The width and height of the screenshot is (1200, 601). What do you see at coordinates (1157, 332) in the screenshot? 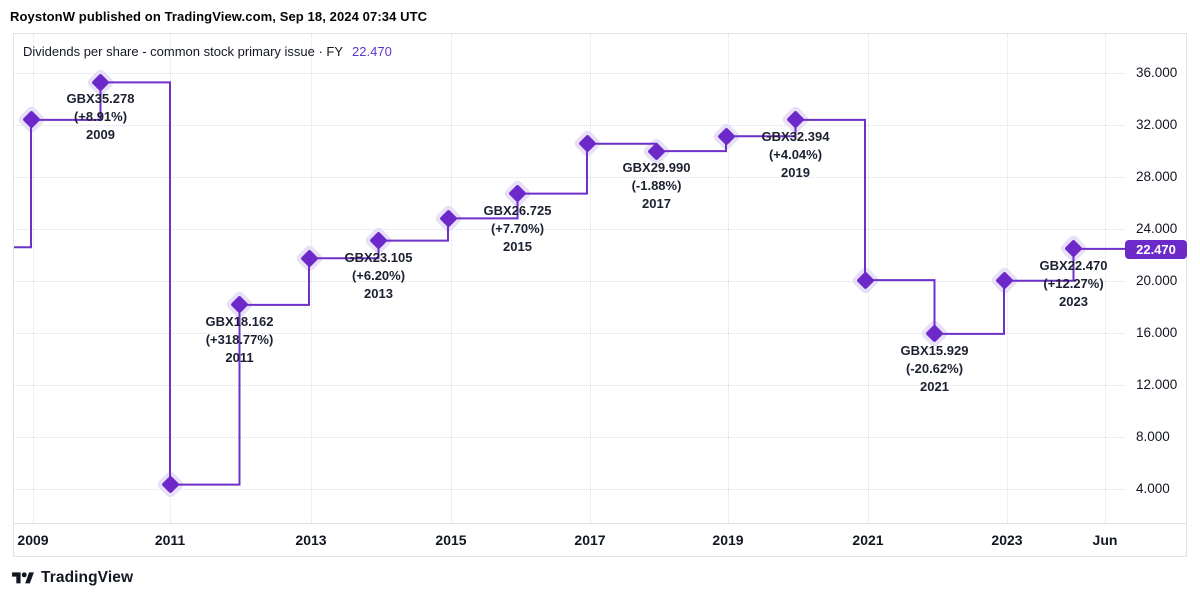
I see `y-axis-label: 16.000` at bounding box center [1157, 332].